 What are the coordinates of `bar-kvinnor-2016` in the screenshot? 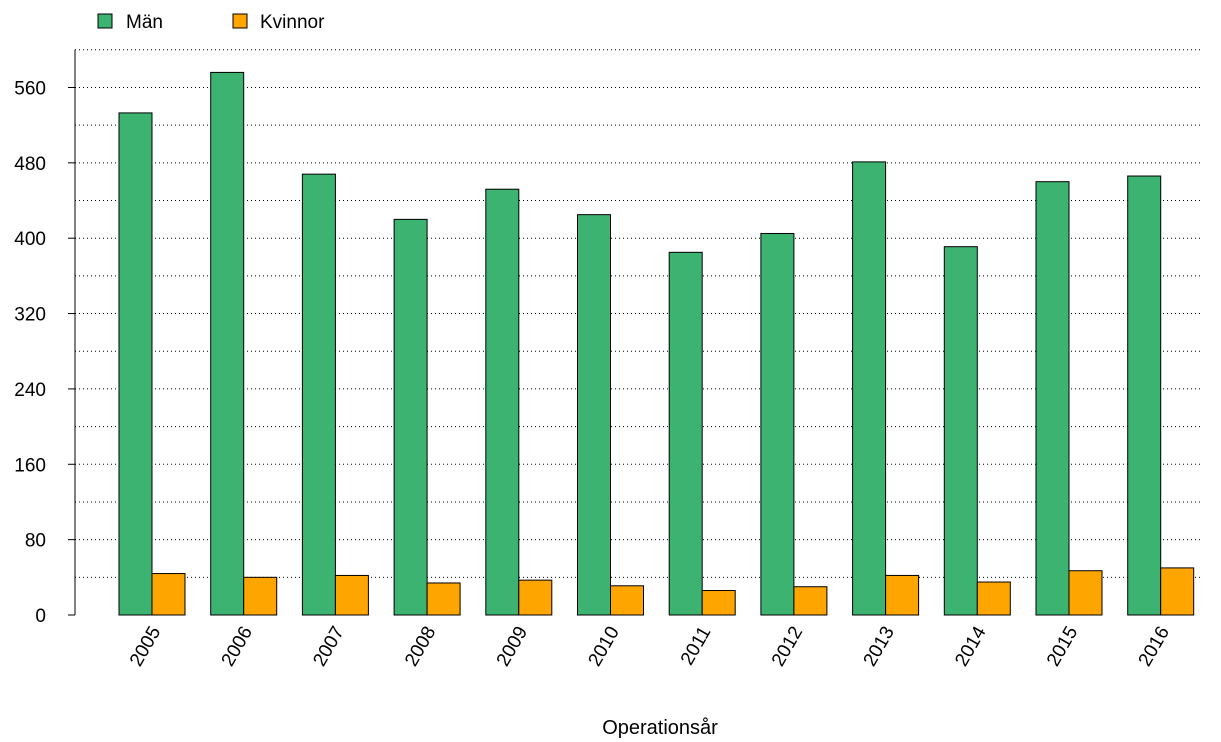 It's located at (1177, 591).